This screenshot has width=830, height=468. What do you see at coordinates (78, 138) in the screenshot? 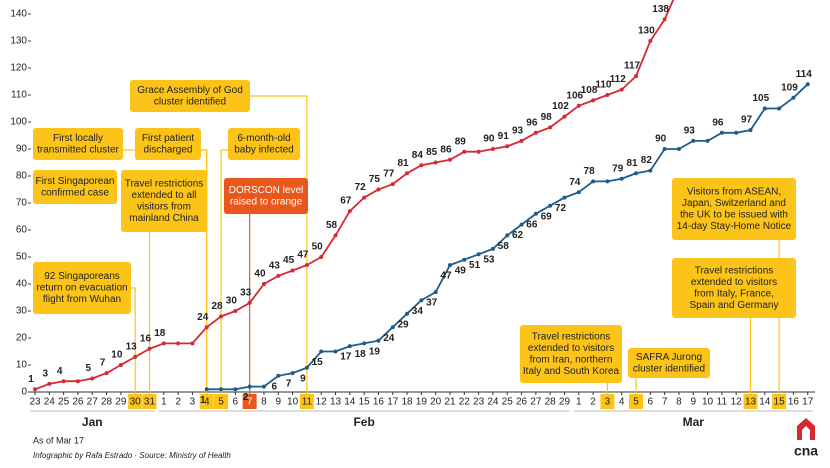
I see `annotation-text: First locally` at bounding box center [78, 138].